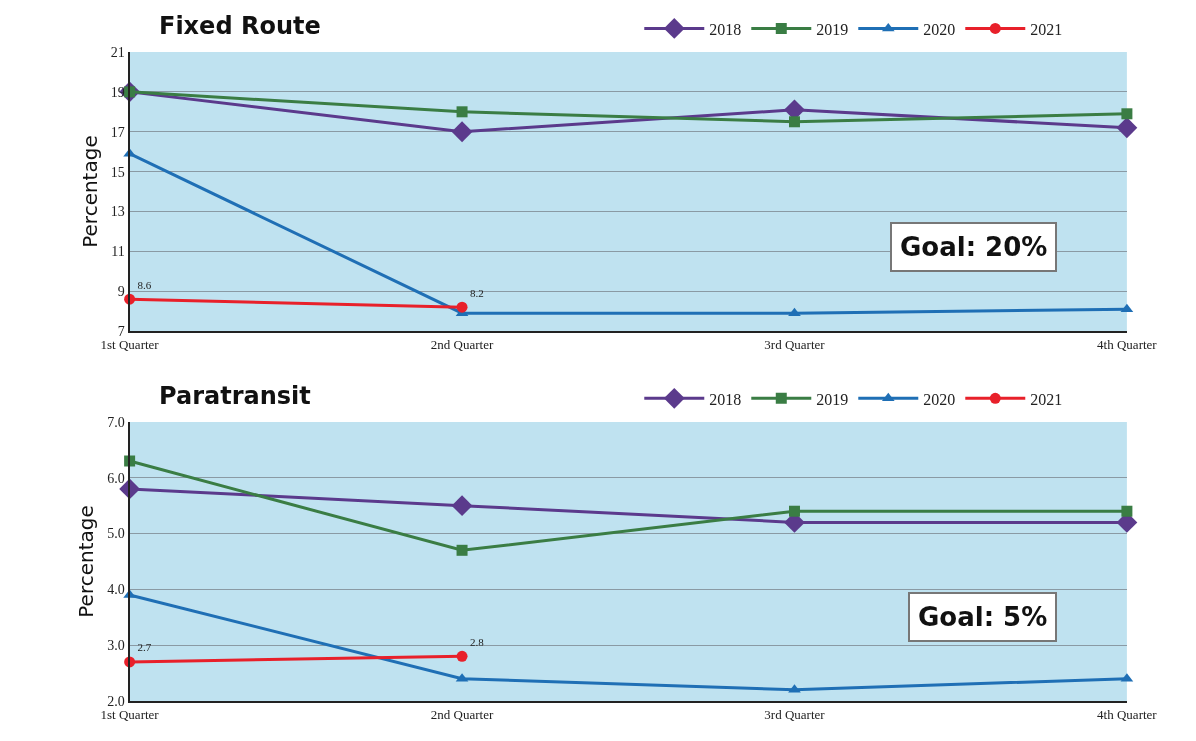 The width and height of the screenshot is (1196, 741). What do you see at coordinates (116, 422) in the screenshot?
I see `y-tick-label: 7.0` at bounding box center [116, 422].